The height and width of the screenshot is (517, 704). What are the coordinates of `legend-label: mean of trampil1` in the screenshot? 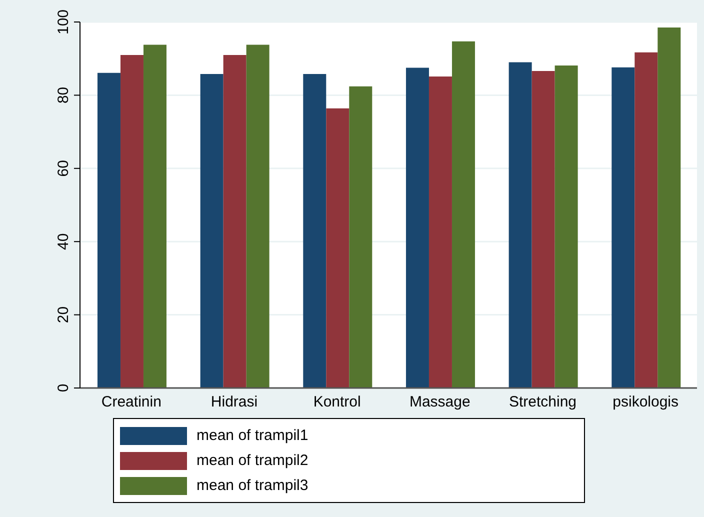 It's located at (252, 435).